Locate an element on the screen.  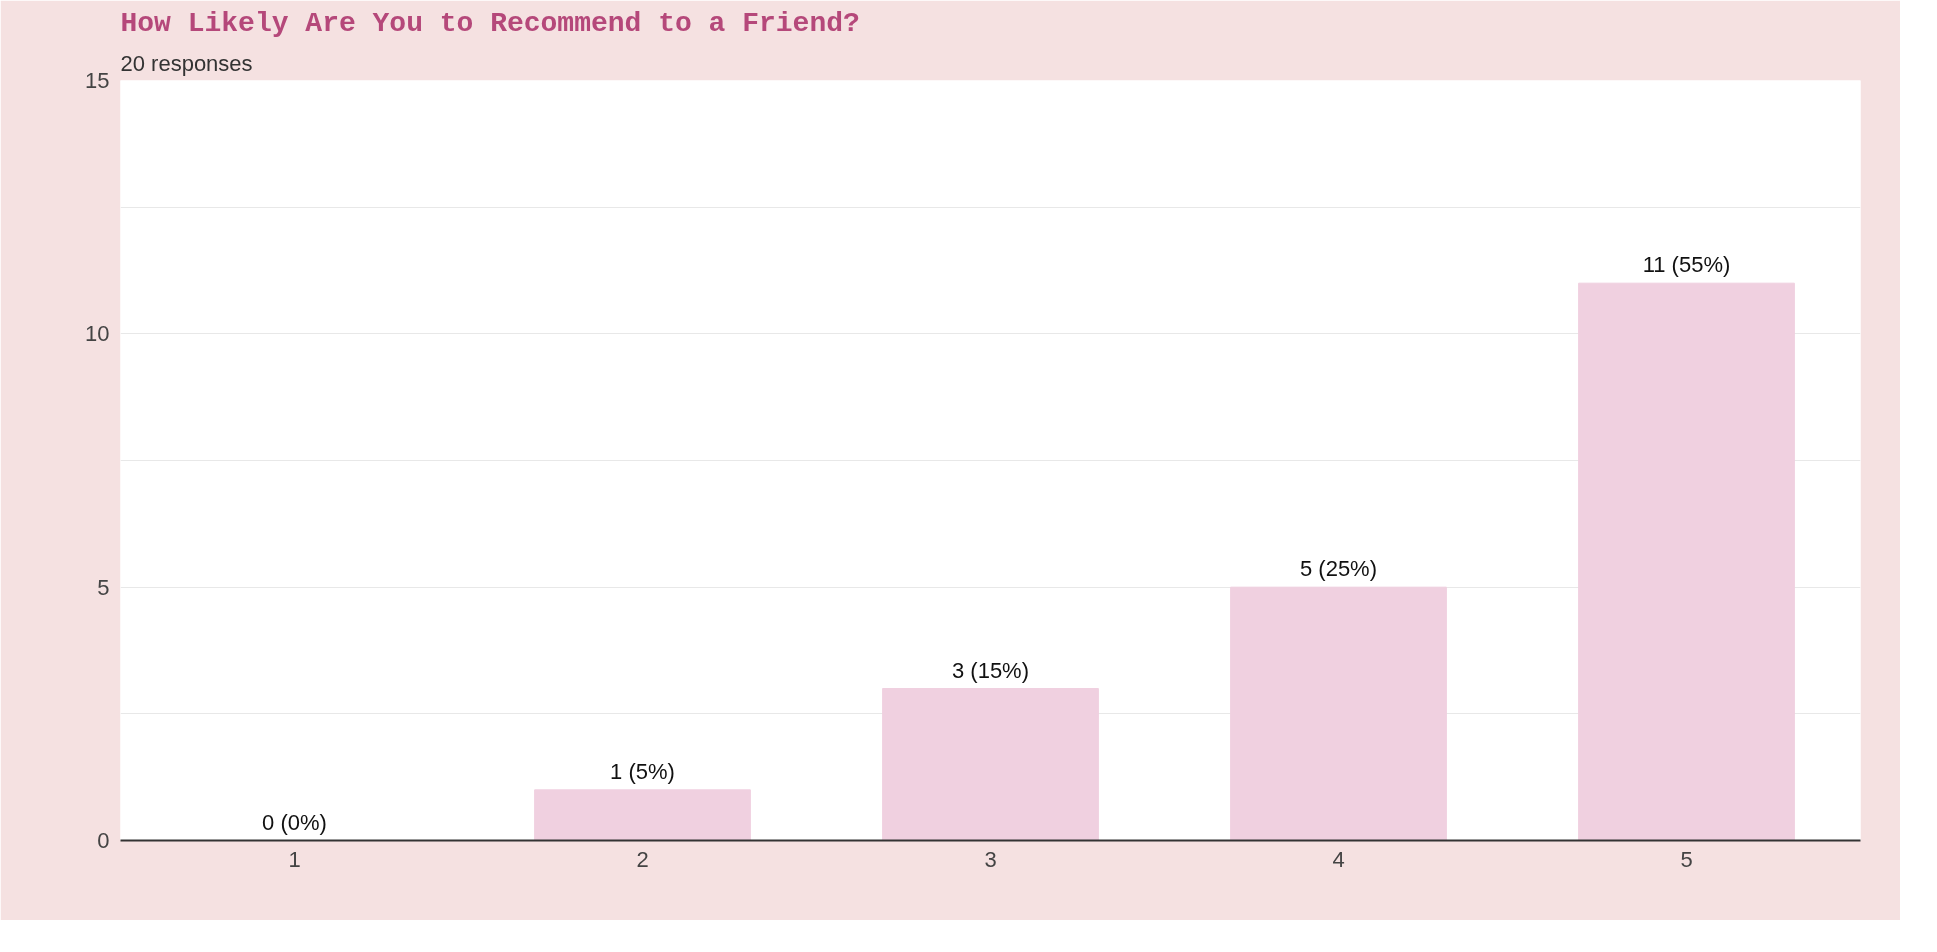
data-label: 3 (15%) is located at coordinates (990, 670).